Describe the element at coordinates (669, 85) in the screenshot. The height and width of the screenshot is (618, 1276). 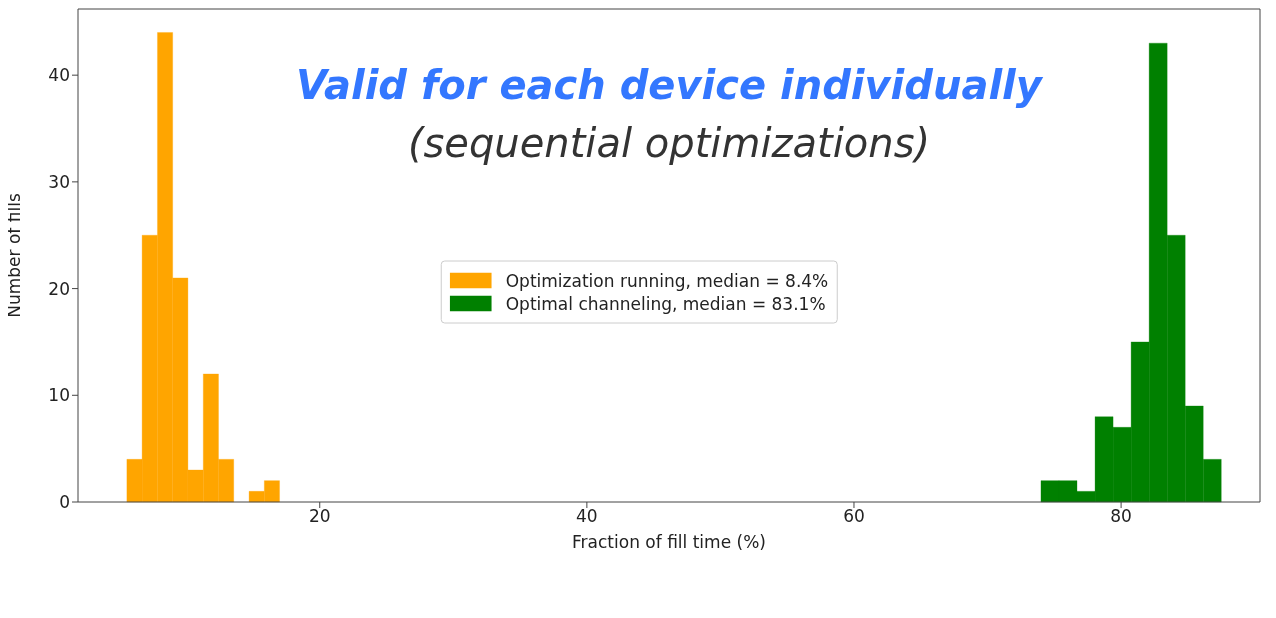
I see `text: Valid for each device individually` at that location.